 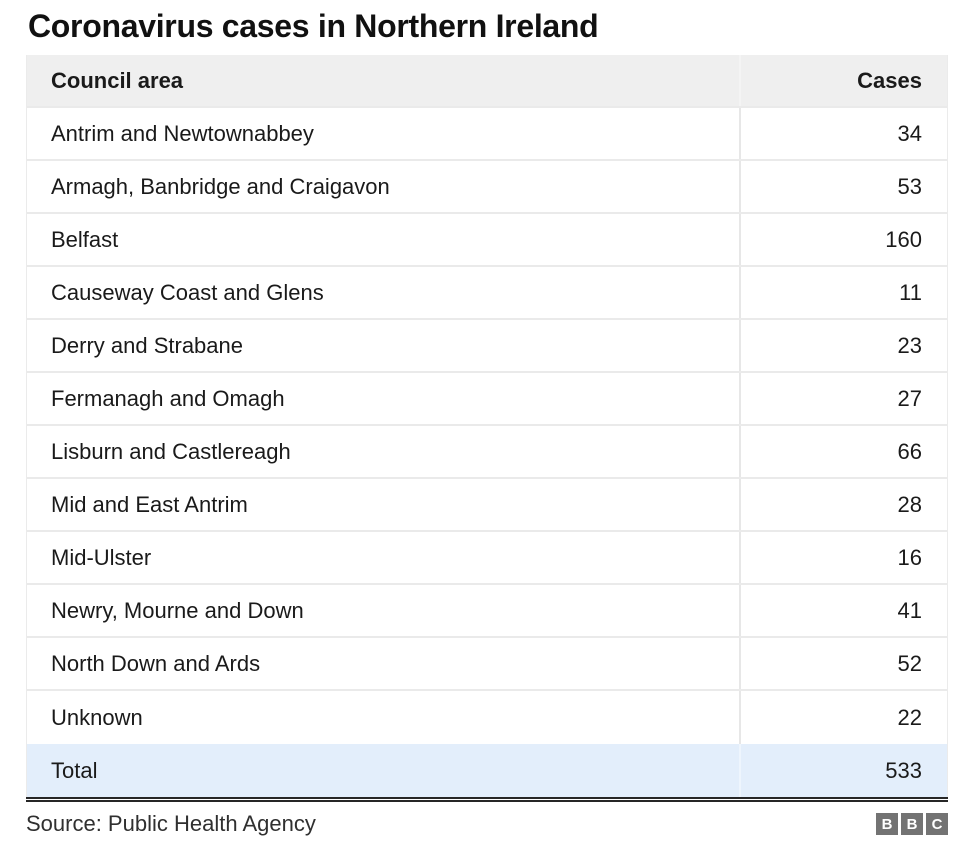 What do you see at coordinates (487, 293) in the screenshot?
I see `table-row: Causeway Coast and Glens 11` at bounding box center [487, 293].